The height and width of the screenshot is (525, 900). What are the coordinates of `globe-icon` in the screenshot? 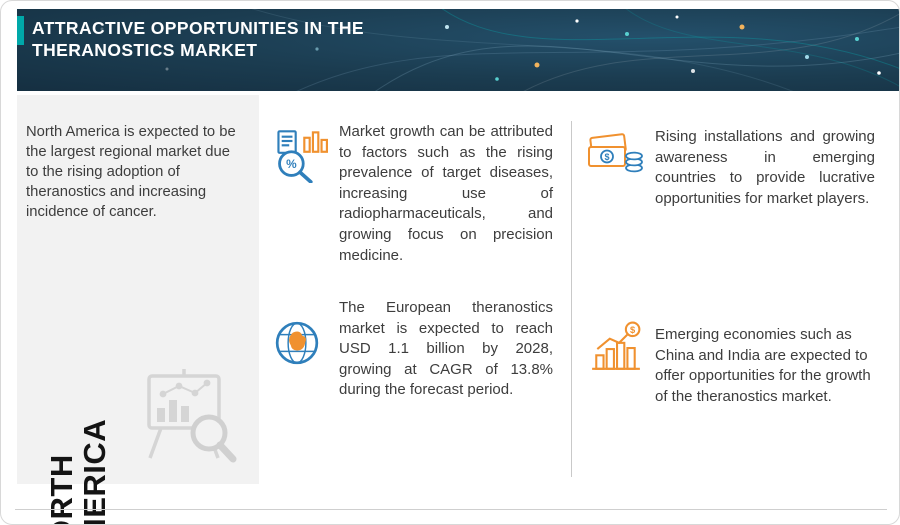 It's located at (297, 343).